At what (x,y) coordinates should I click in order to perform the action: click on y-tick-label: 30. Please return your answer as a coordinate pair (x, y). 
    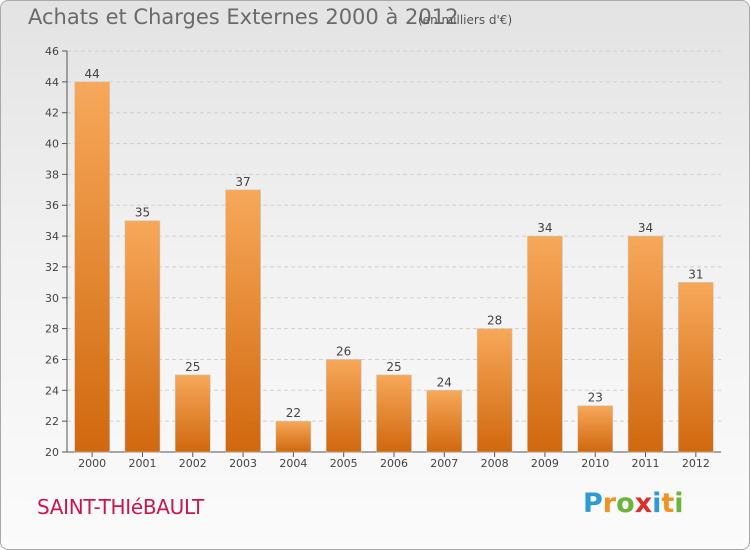
    Looking at the image, I should click on (52, 298).